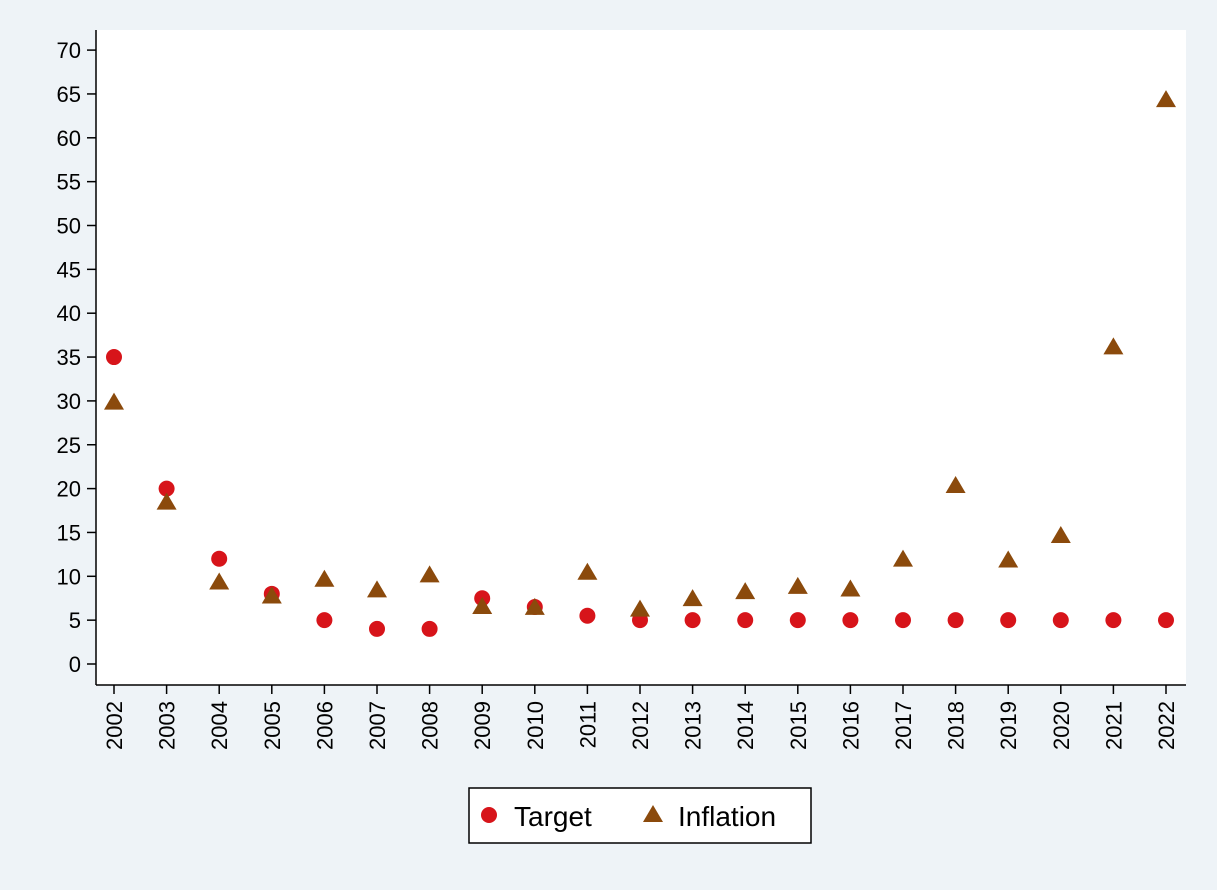  I want to click on y-tick-label: 65, so click(69, 94).